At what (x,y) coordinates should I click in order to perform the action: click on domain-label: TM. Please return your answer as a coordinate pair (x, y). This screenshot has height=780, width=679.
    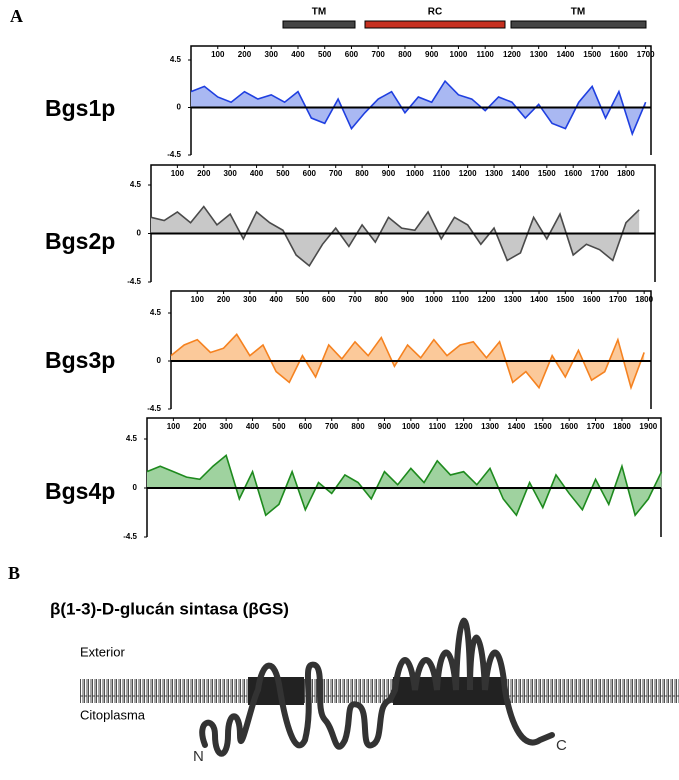
    Looking at the image, I should click on (319, 12).